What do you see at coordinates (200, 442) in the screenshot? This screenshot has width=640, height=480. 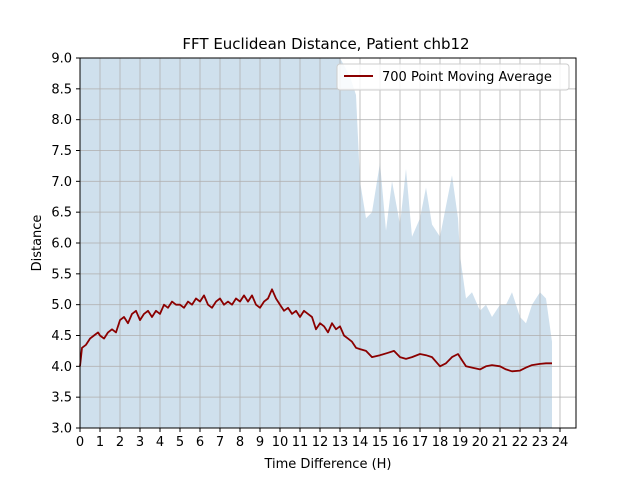 I see `x-tick-label: 6` at bounding box center [200, 442].